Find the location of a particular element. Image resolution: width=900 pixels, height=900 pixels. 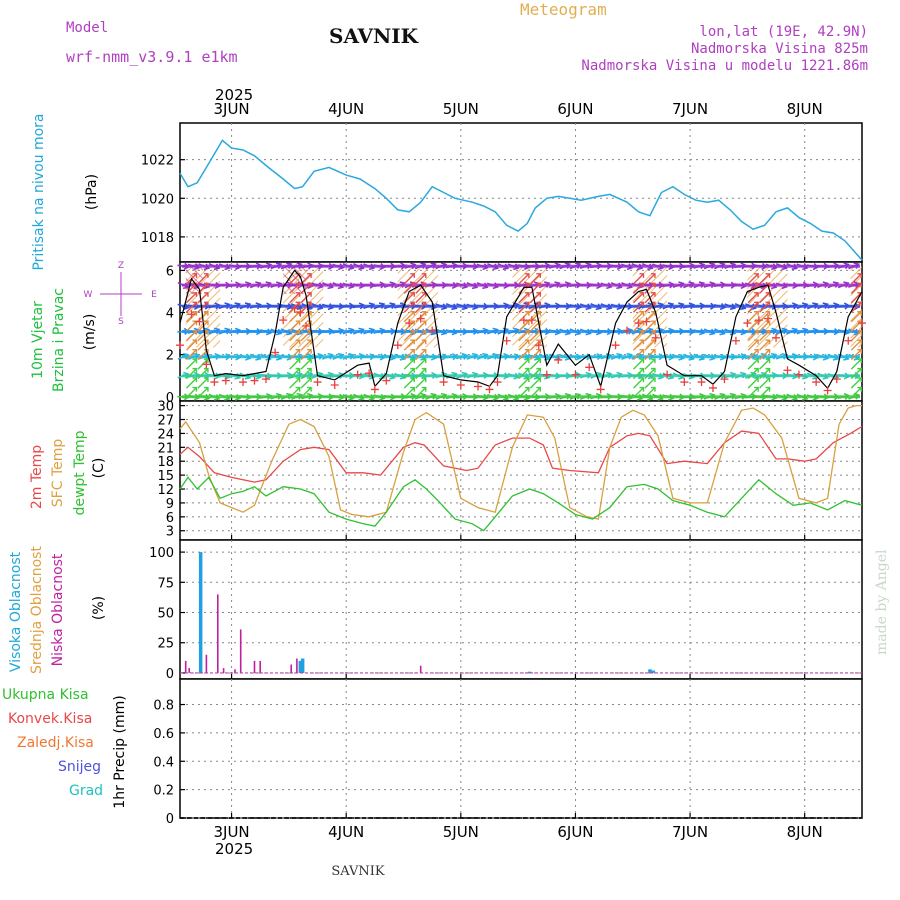

ytick-label-cloud: 75 is located at coordinates (165, 583).